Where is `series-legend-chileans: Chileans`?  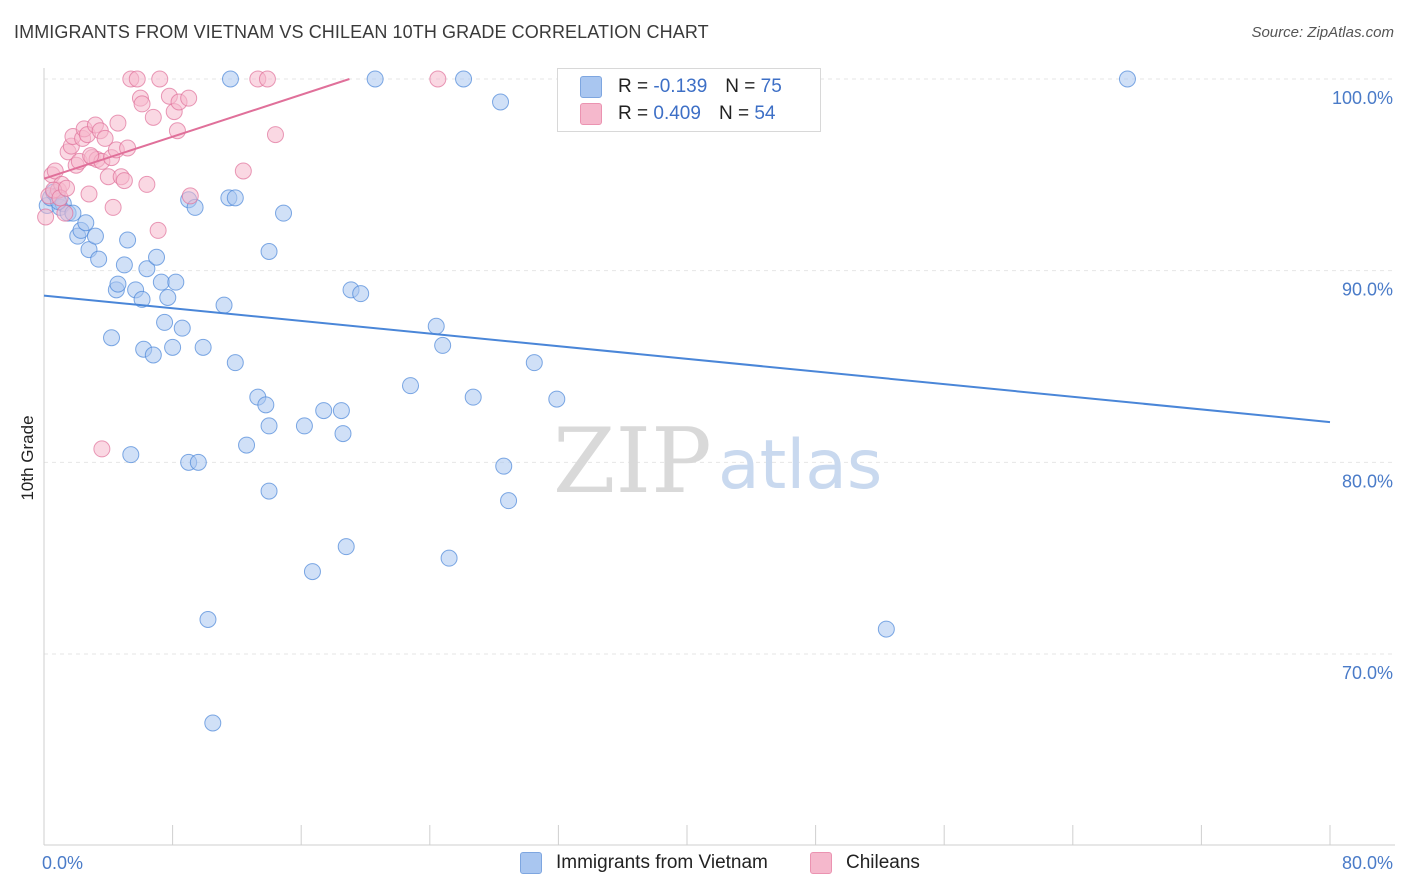
series-legend-chileans: Chileans is located at coordinates (865, 863).